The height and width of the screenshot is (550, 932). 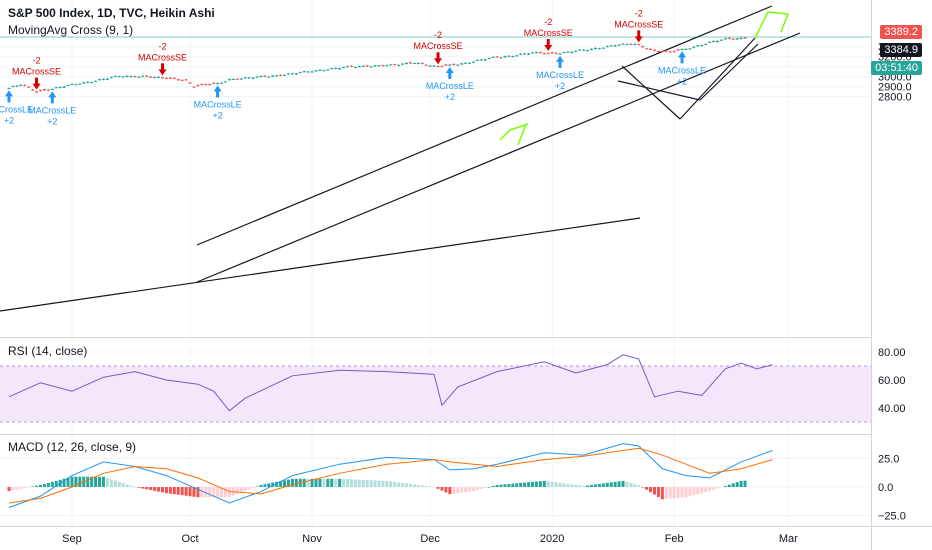 I want to click on trend-line, so click(x=659, y=90).